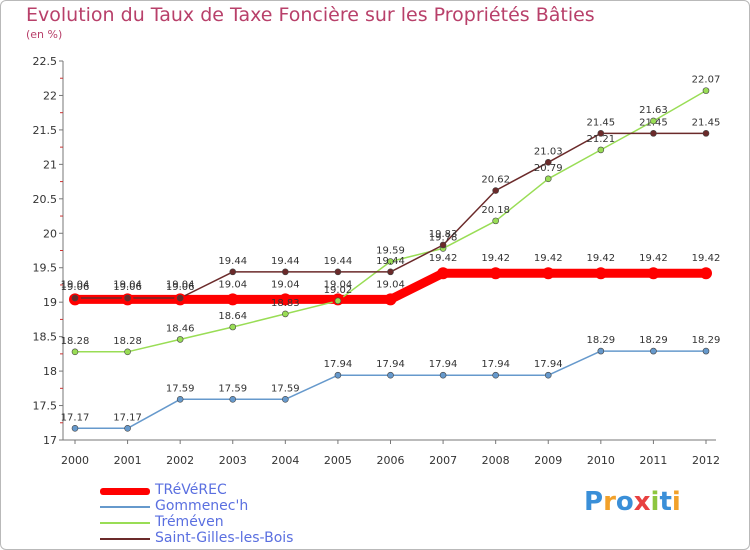  Describe the element at coordinates (594, 502) in the screenshot. I see `logo-letter: P` at that location.